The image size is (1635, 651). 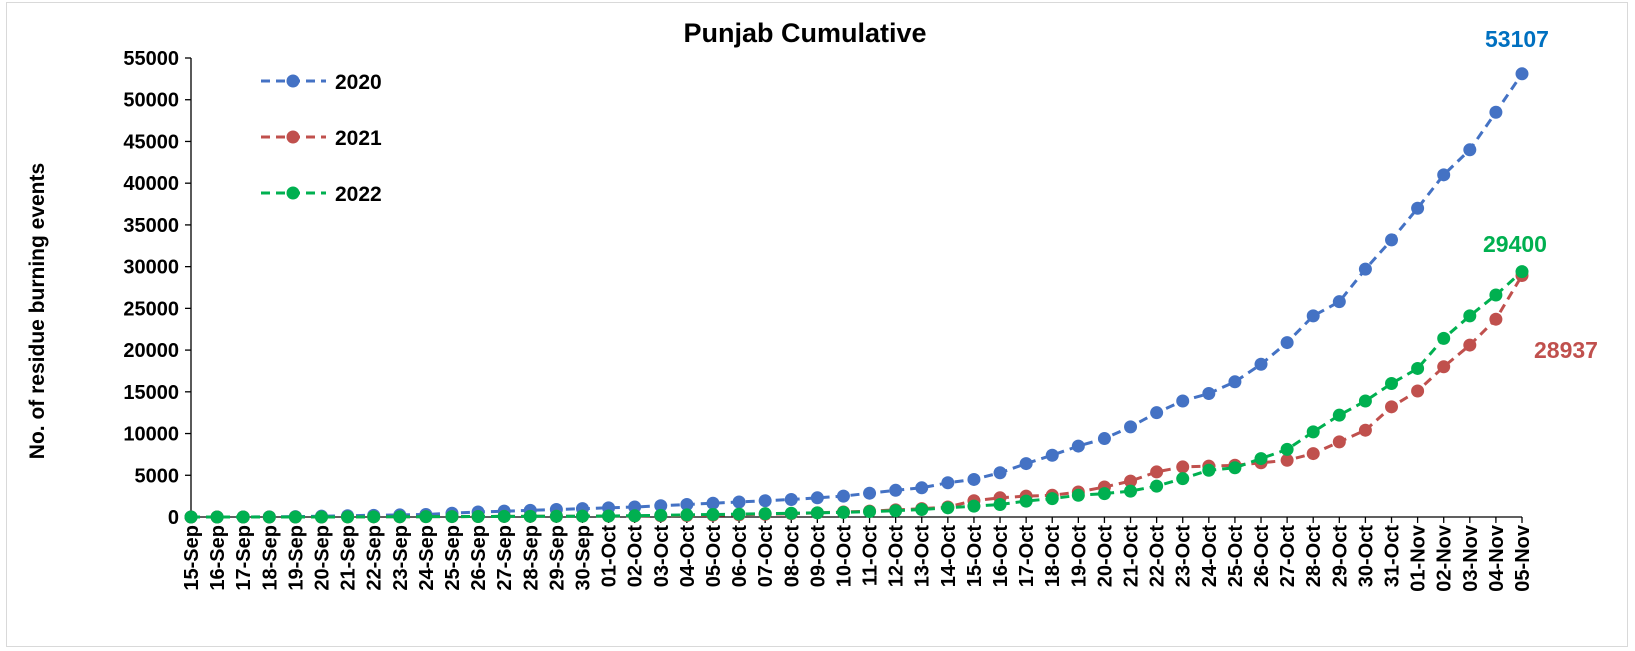 What do you see at coordinates (296, 558) in the screenshot?
I see `x-tick-label: 19-Sep` at bounding box center [296, 558].